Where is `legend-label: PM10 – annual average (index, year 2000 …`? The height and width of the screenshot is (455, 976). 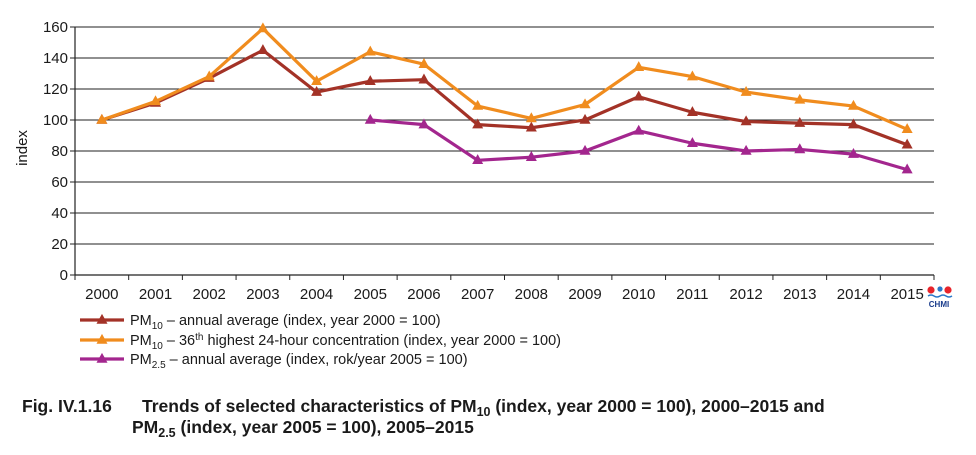
legend-label: PM10 – annual average (index, year 2000 … is located at coordinates (285, 322).